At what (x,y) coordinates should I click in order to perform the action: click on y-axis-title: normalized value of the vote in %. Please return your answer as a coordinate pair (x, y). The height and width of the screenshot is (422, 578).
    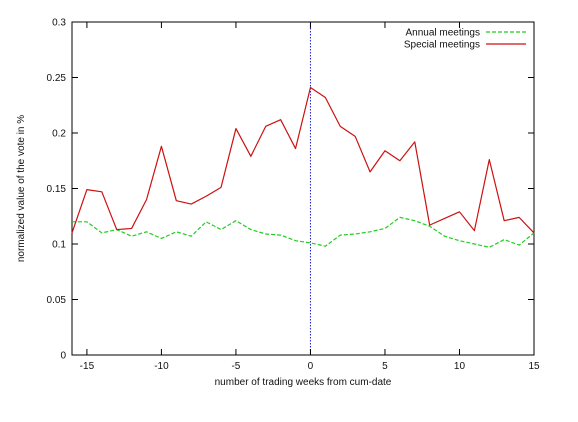
    Looking at the image, I should click on (21, 188).